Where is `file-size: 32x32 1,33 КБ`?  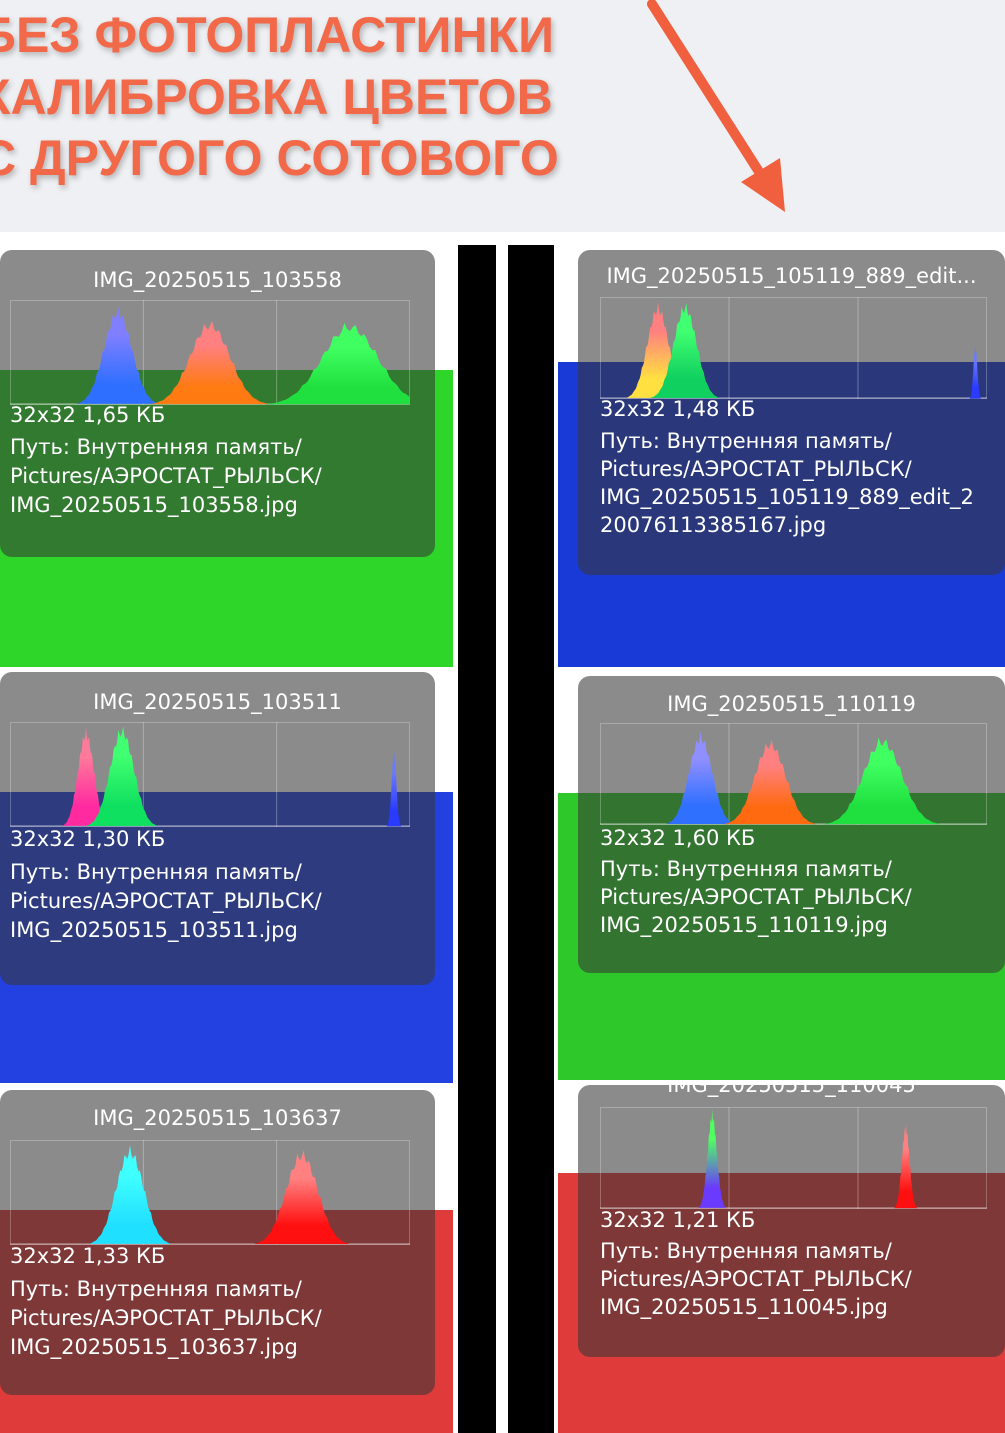 file-size: 32x32 1,33 КБ is located at coordinates (88, 1256).